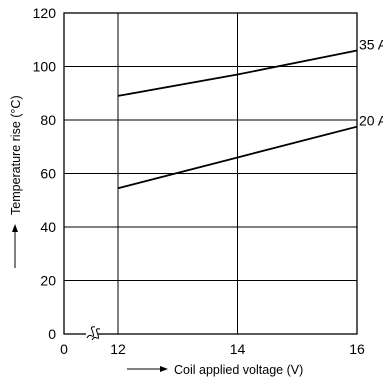 This screenshot has width=383, height=381. Describe the element at coordinates (357, 349) in the screenshot. I see `x-tick-label: 16` at that location.